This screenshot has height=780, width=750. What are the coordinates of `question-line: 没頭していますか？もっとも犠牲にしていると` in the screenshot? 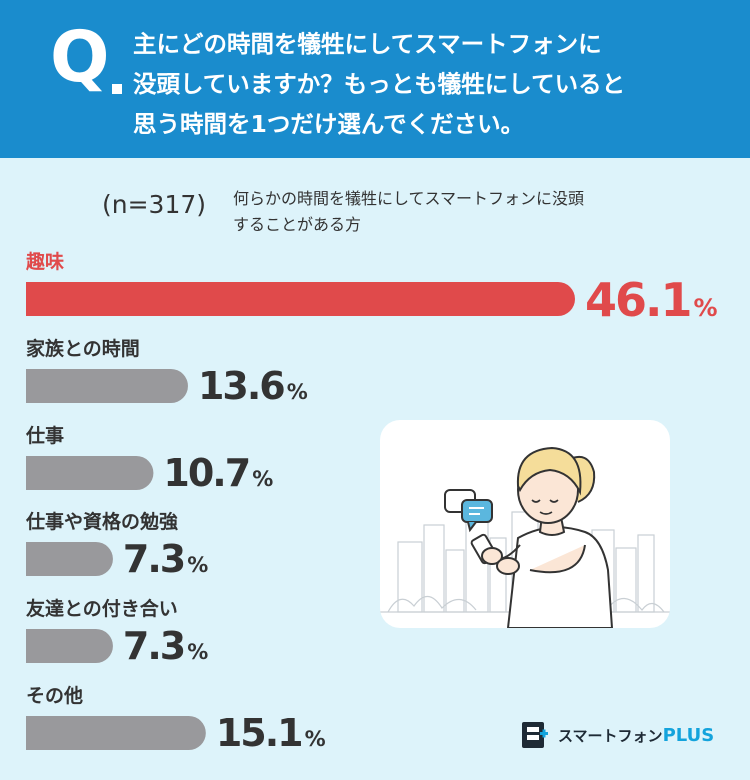 It's located at (379, 84).